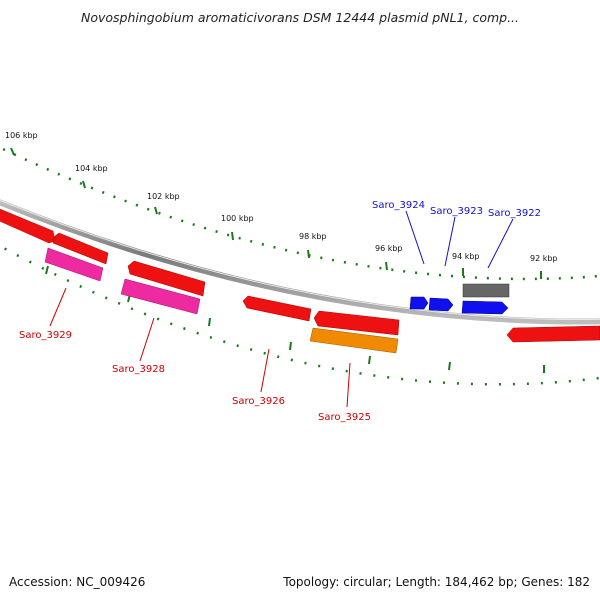  I want to click on gene-label-saro-3924: Saro_3924, so click(398, 205).